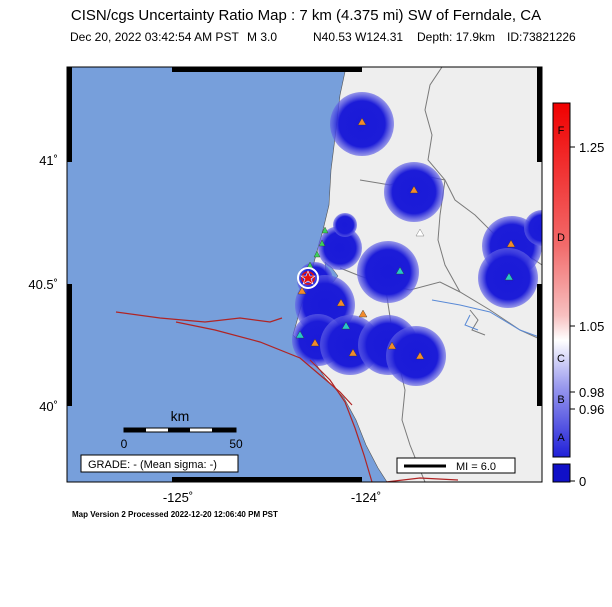  Describe the element at coordinates (420, 232) in the screenshot. I see `station-white-triangle` at that location.